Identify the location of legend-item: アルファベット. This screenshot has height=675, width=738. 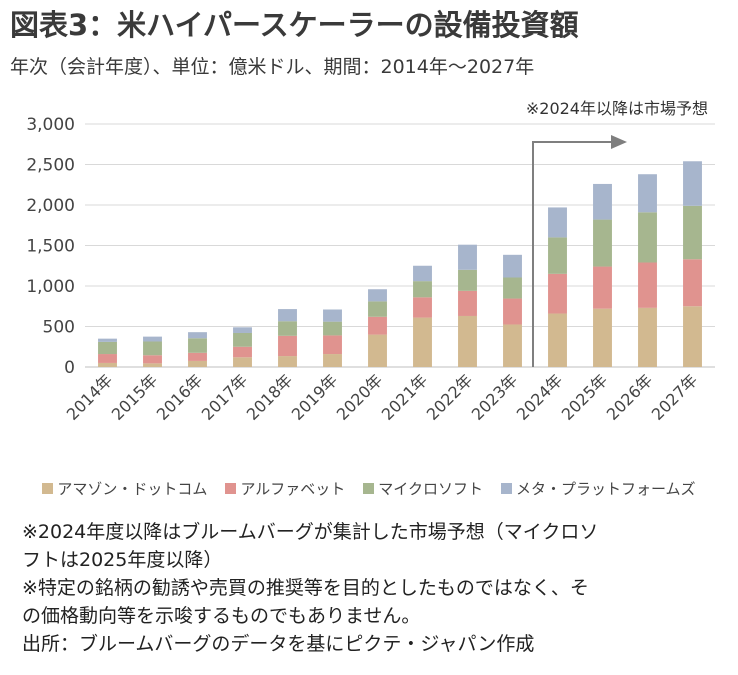
(285, 488).